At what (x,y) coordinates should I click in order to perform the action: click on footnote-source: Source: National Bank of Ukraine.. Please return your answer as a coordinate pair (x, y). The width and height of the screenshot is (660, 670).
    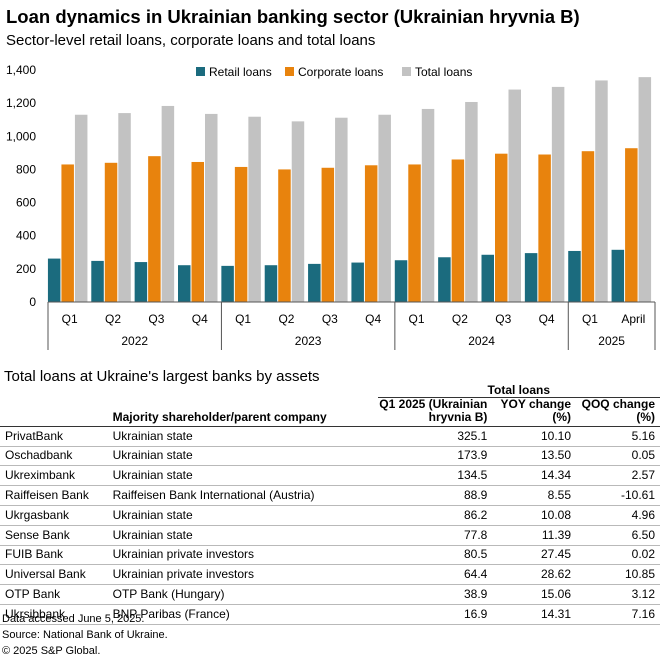
    Looking at the image, I should click on (85, 635).